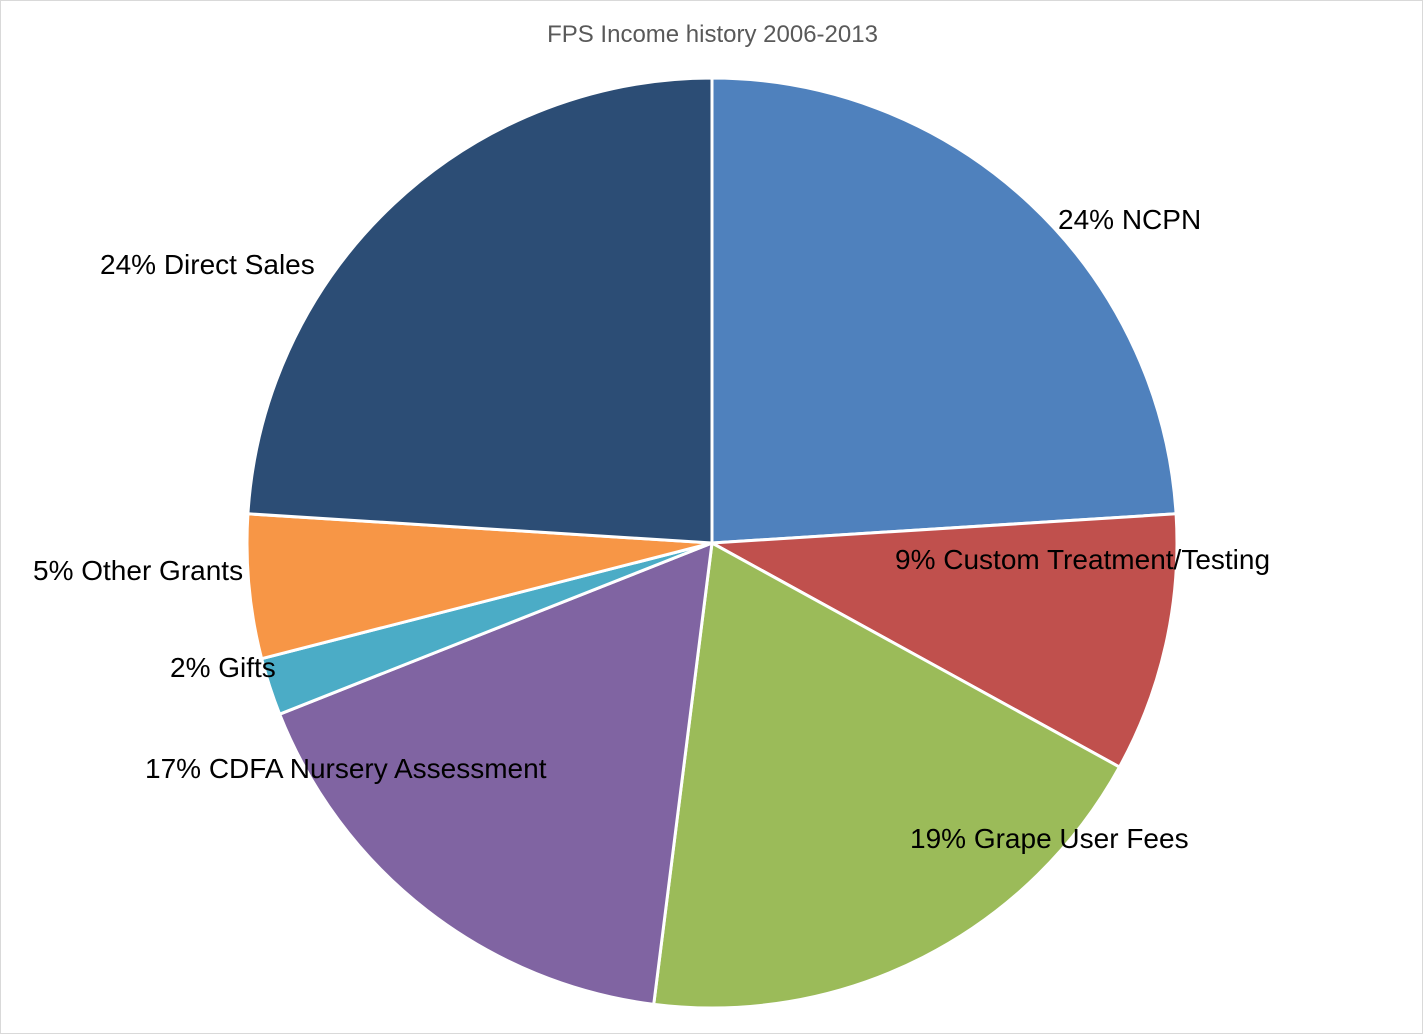 Image resolution: width=1423 pixels, height=1034 pixels. What do you see at coordinates (346, 768) in the screenshot?
I see `data-label-cdfa-nursery-assessment: 17% CDFA Nursery Assessment` at bounding box center [346, 768].